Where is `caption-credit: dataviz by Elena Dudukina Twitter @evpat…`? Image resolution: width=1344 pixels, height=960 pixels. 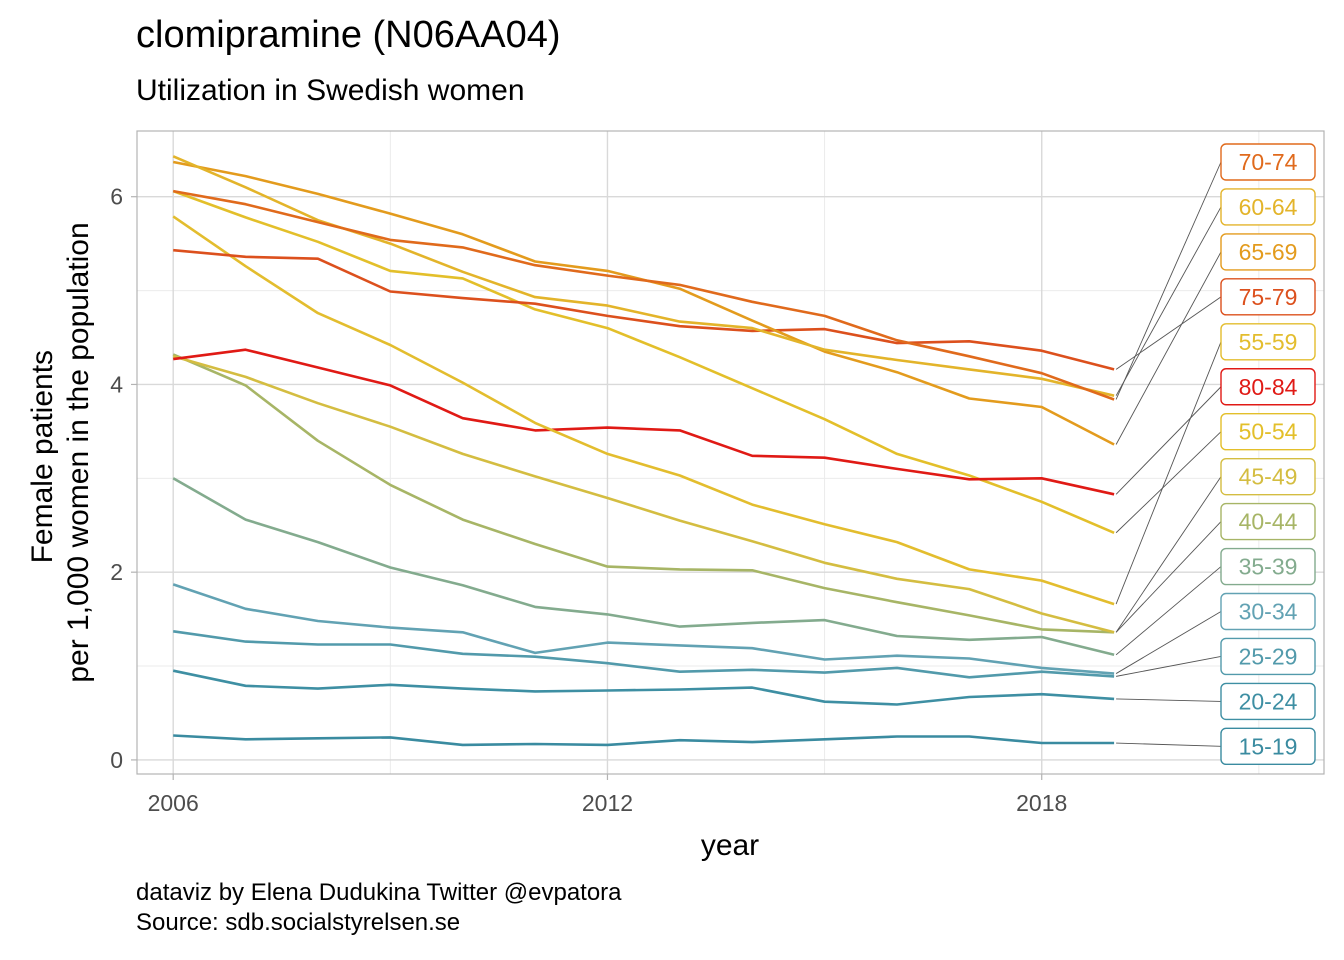
caption-credit: dataviz by Elena Dudukina Twitter @evpat… is located at coordinates (379, 892).